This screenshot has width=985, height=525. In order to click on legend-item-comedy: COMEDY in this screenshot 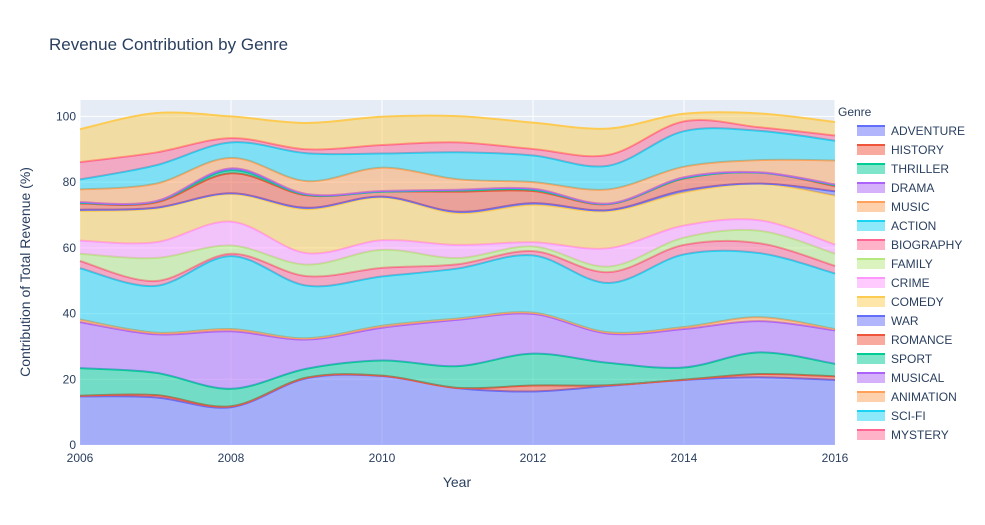, I will do `click(900, 302)`.